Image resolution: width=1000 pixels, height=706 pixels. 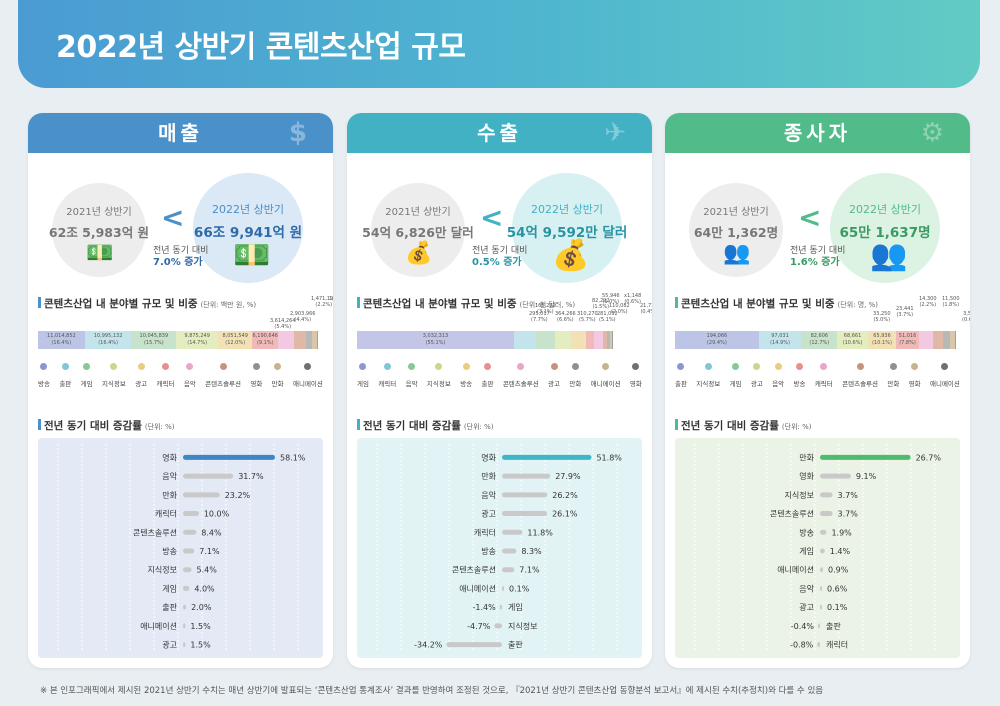 I want to click on cur-year-circle: 2022년 상반기 66조 9,941억 원, so click(x=248, y=228).